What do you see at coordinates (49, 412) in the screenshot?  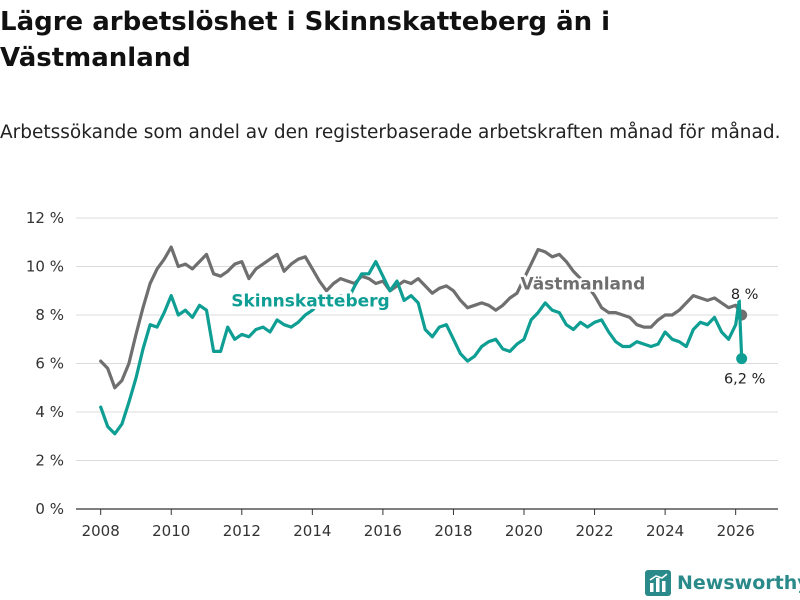 I see `y-tick-label: 4 %` at bounding box center [49, 412].